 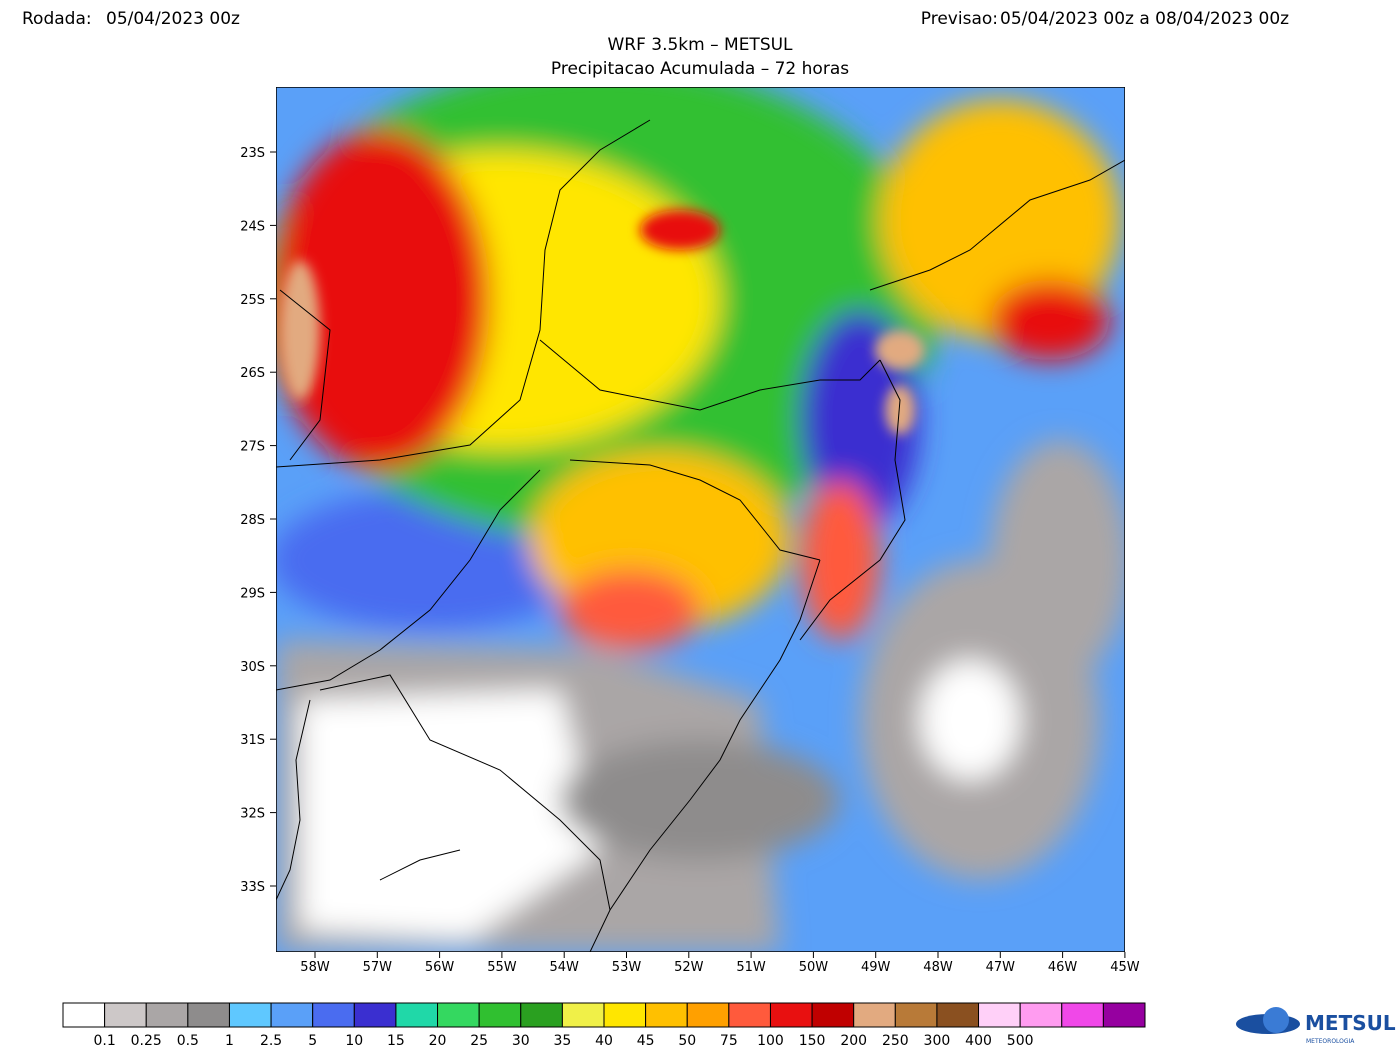 What do you see at coordinates (1330, 1041) in the screenshot?
I see `logo-tagline: METEOROLOGIA` at bounding box center [1330, 1041].